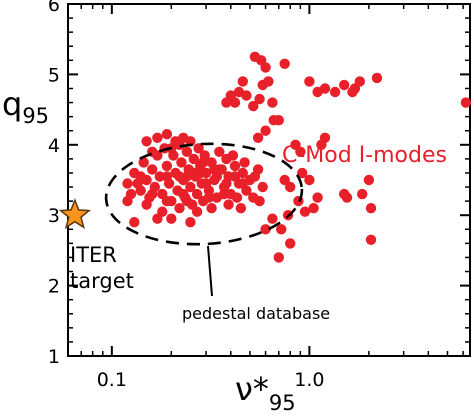 The height and width of the screenshot is (418, 474). Describe the element at coordinates (75, 213) in the screenshot. I see `iter-target-star-icon` at that location.